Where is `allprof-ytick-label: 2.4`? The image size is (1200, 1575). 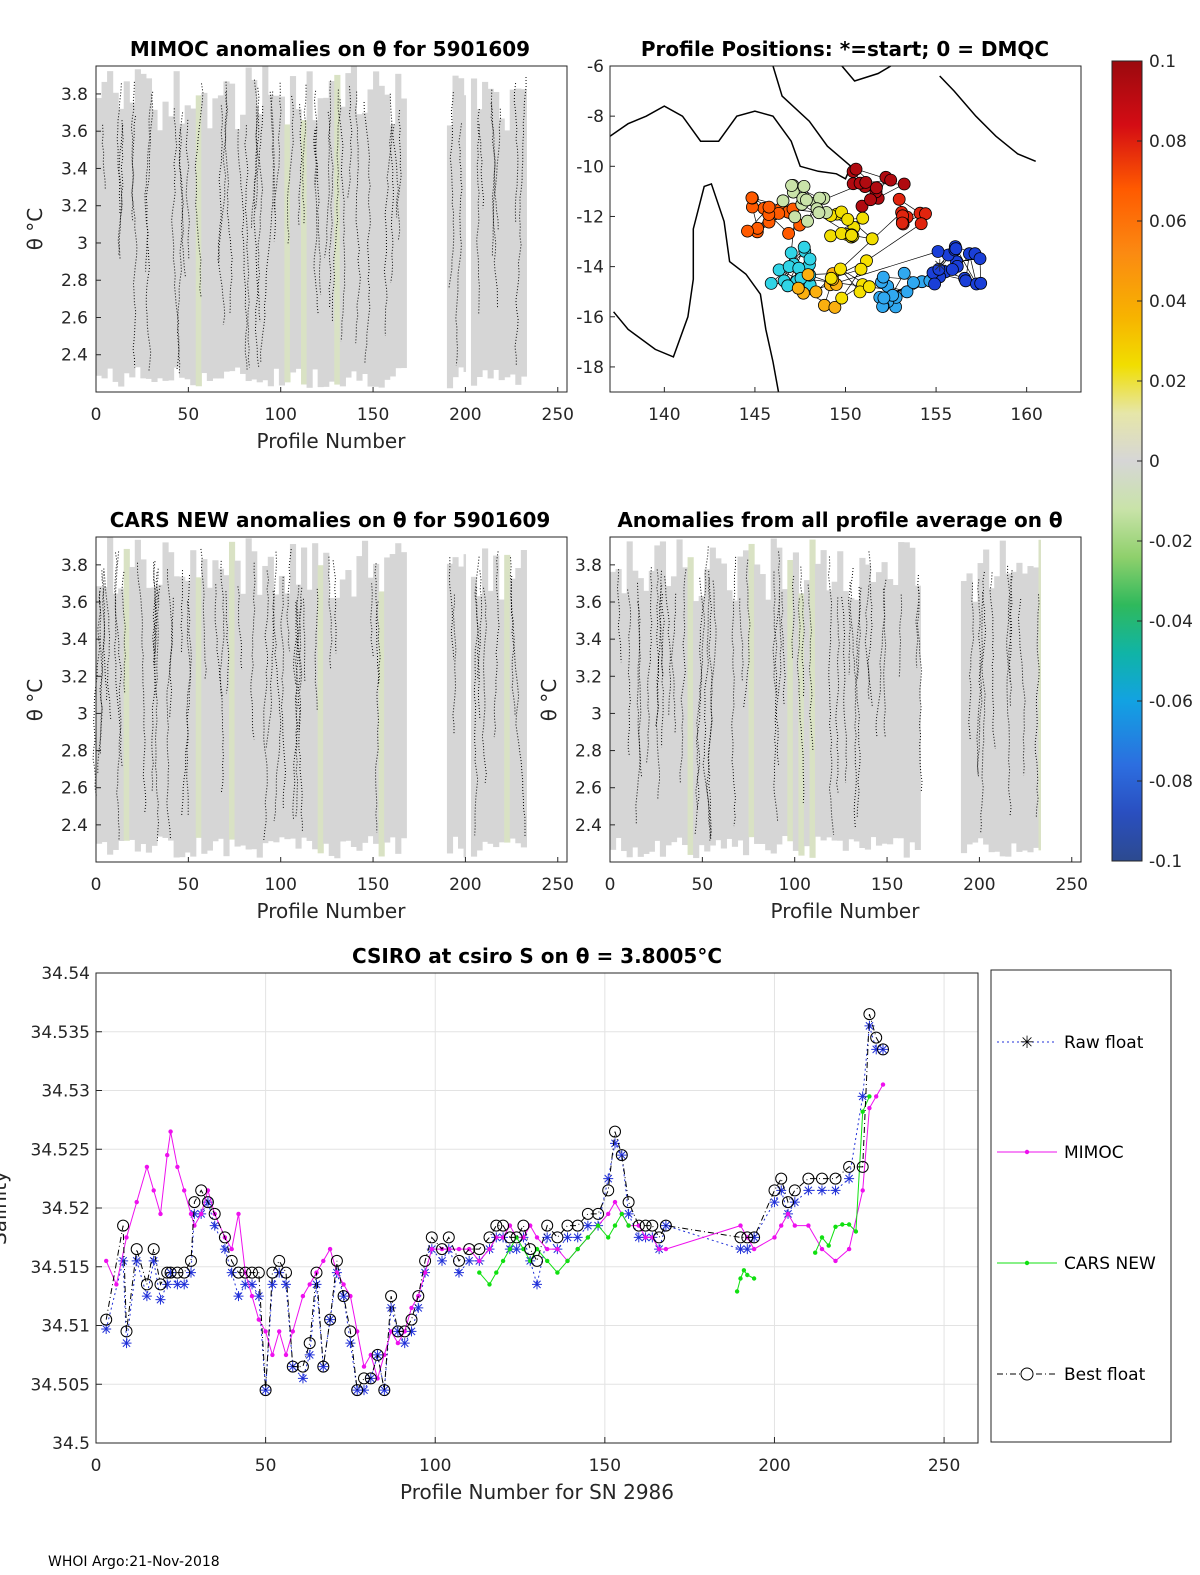
allprof-ytick-label: 2.4 is located at coordinates (588, 826).